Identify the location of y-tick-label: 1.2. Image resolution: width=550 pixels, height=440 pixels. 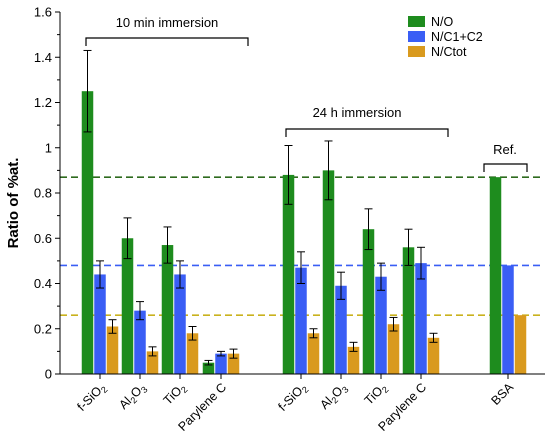
(43, 102).